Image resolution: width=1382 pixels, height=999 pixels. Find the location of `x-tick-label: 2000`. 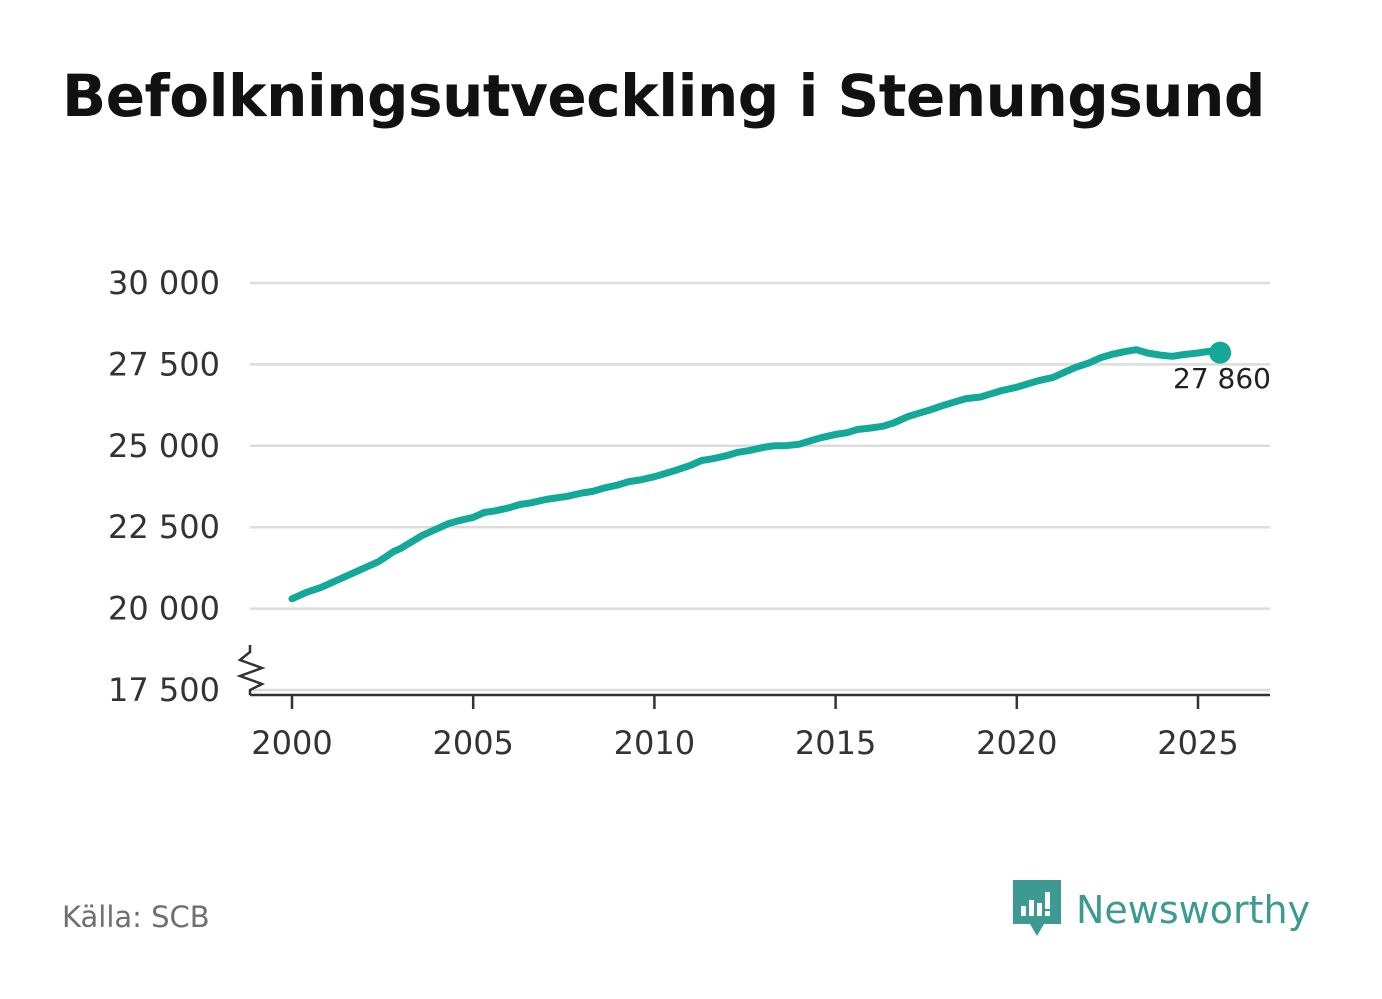

x-tick-label: 2000 is located at coordinates (291, 743).